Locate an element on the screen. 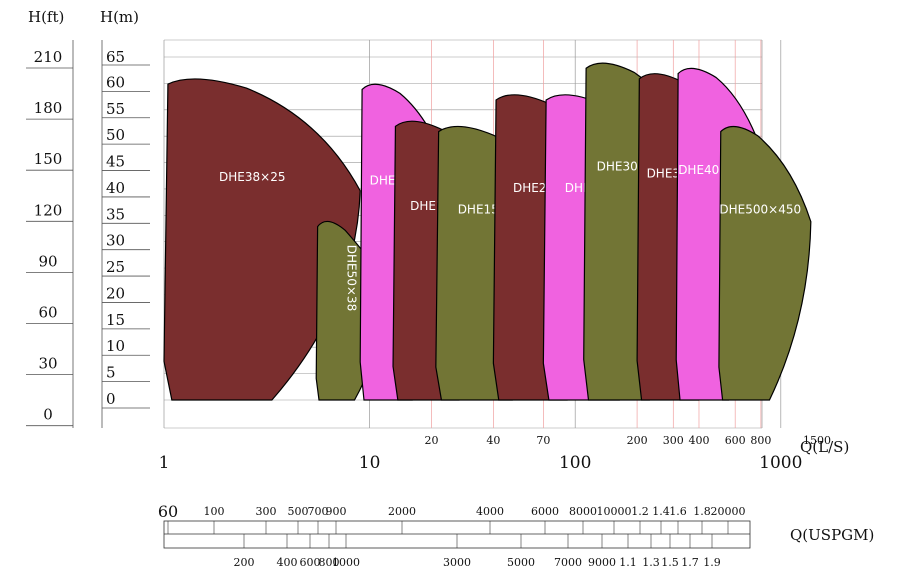  y-tick-m: 50 is located at coordinates (115, 135).